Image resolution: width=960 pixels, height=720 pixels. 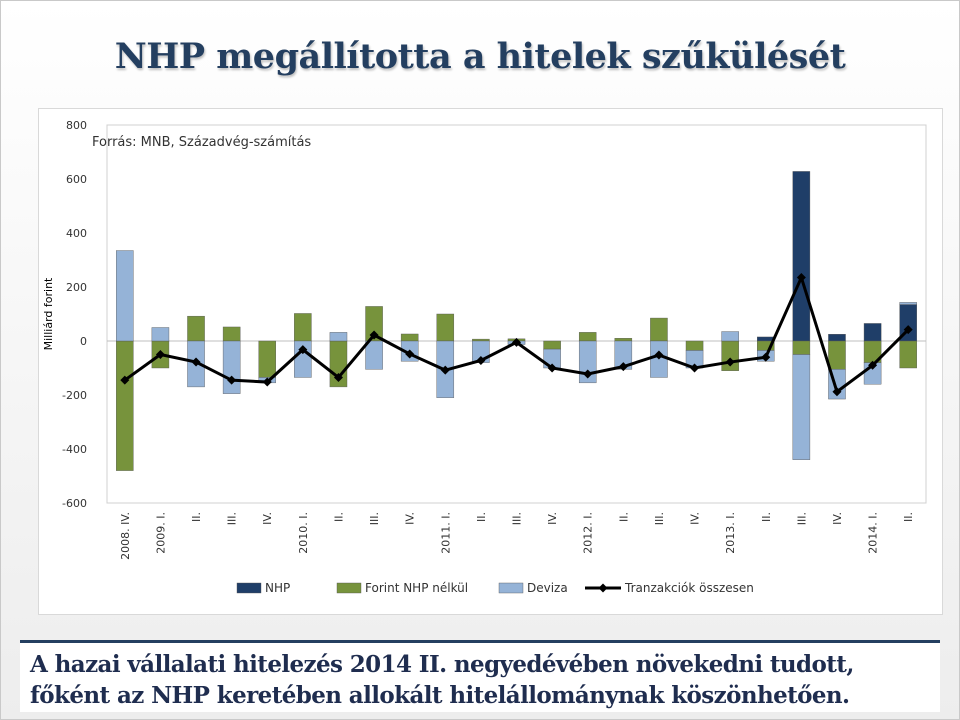 What do you see at coordinates (74, 395) in the screenshot?
I see `y-tick-label: -200` at bounding box center [74, 395].